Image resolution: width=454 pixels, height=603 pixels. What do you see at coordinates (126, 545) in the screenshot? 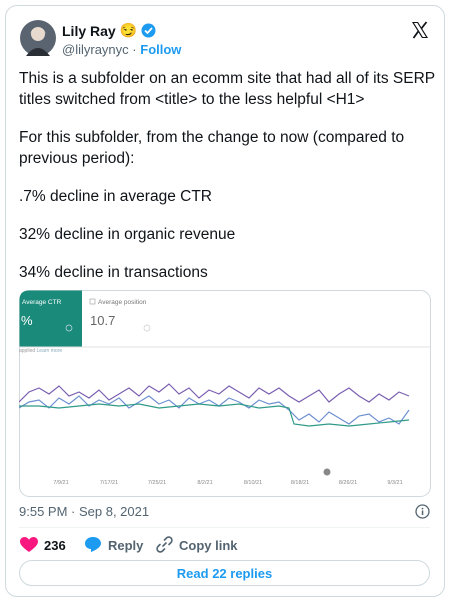
I see `reply-button: Reply` at bounding box center [126, 545].